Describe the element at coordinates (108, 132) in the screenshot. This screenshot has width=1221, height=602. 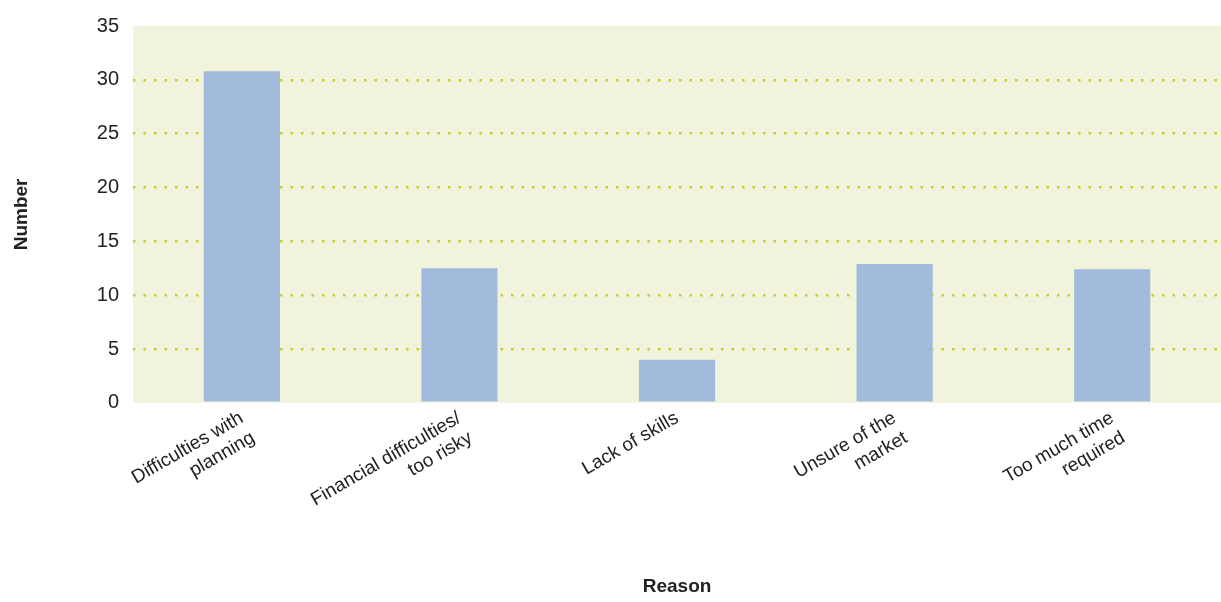
I see `y-tick-label: 25` at that location.